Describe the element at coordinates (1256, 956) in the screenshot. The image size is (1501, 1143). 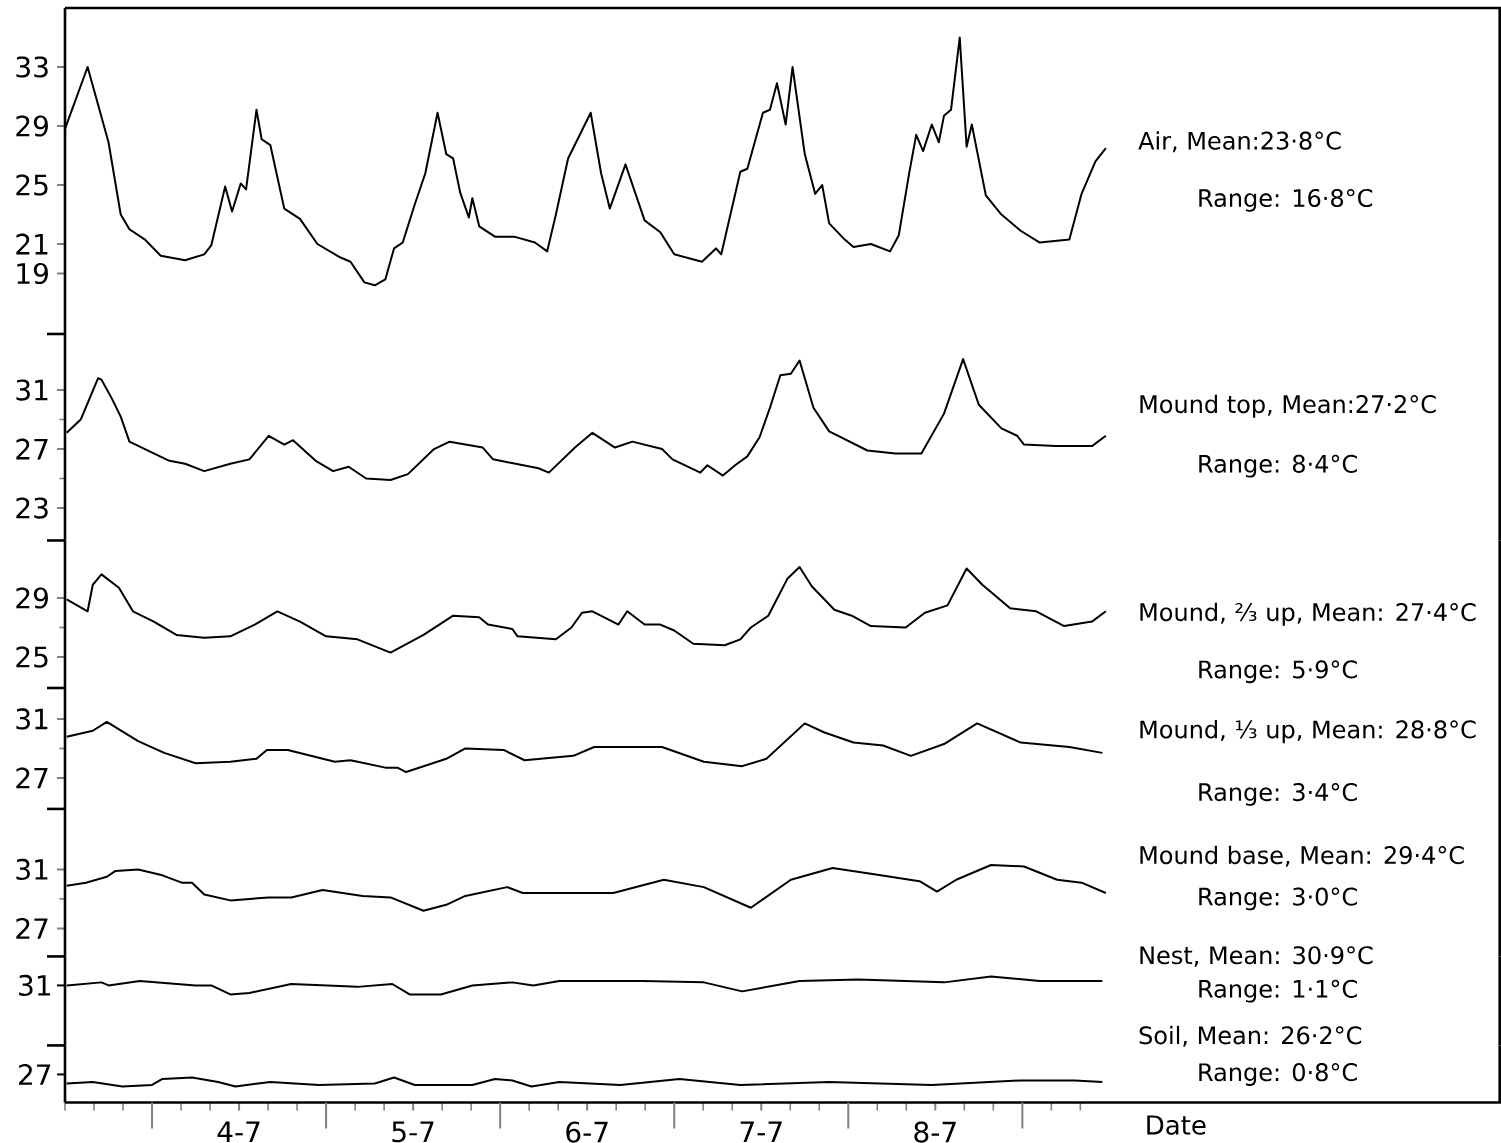
I see `chart-title: Nest, Mean: 30·9°C` at that location.